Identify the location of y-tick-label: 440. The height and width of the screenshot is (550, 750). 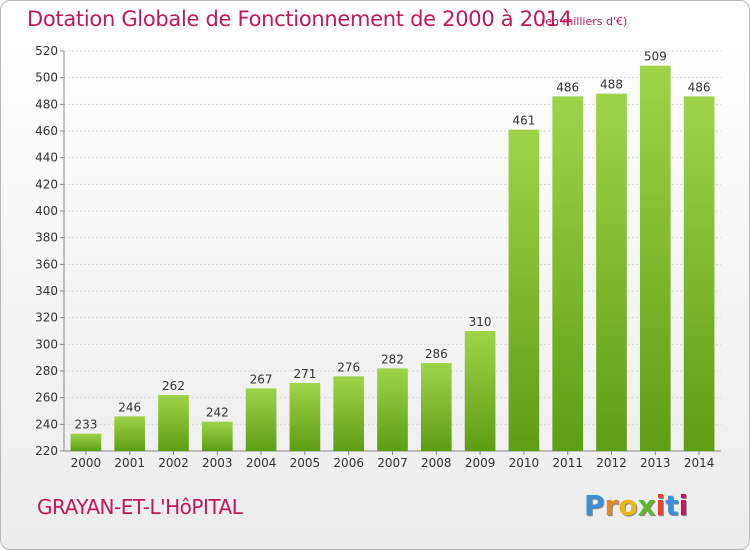
(46, 158).